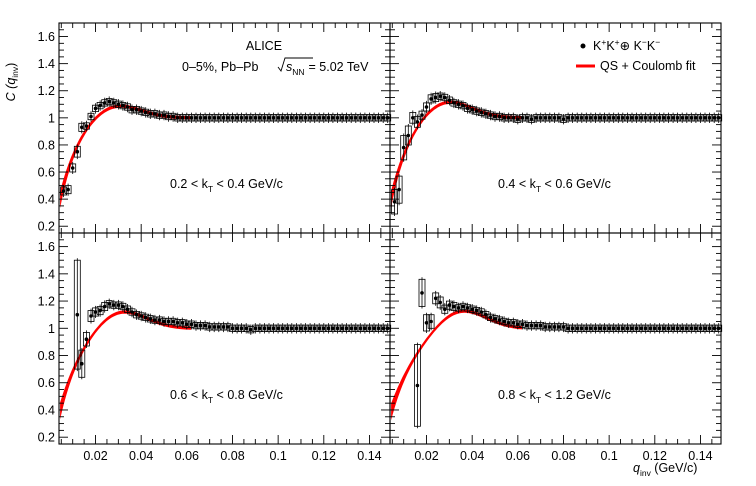  What do you see at coordinates (610, 46) in the screenshot?
I see `legend-k2: K` at bounding box center [610, 46].